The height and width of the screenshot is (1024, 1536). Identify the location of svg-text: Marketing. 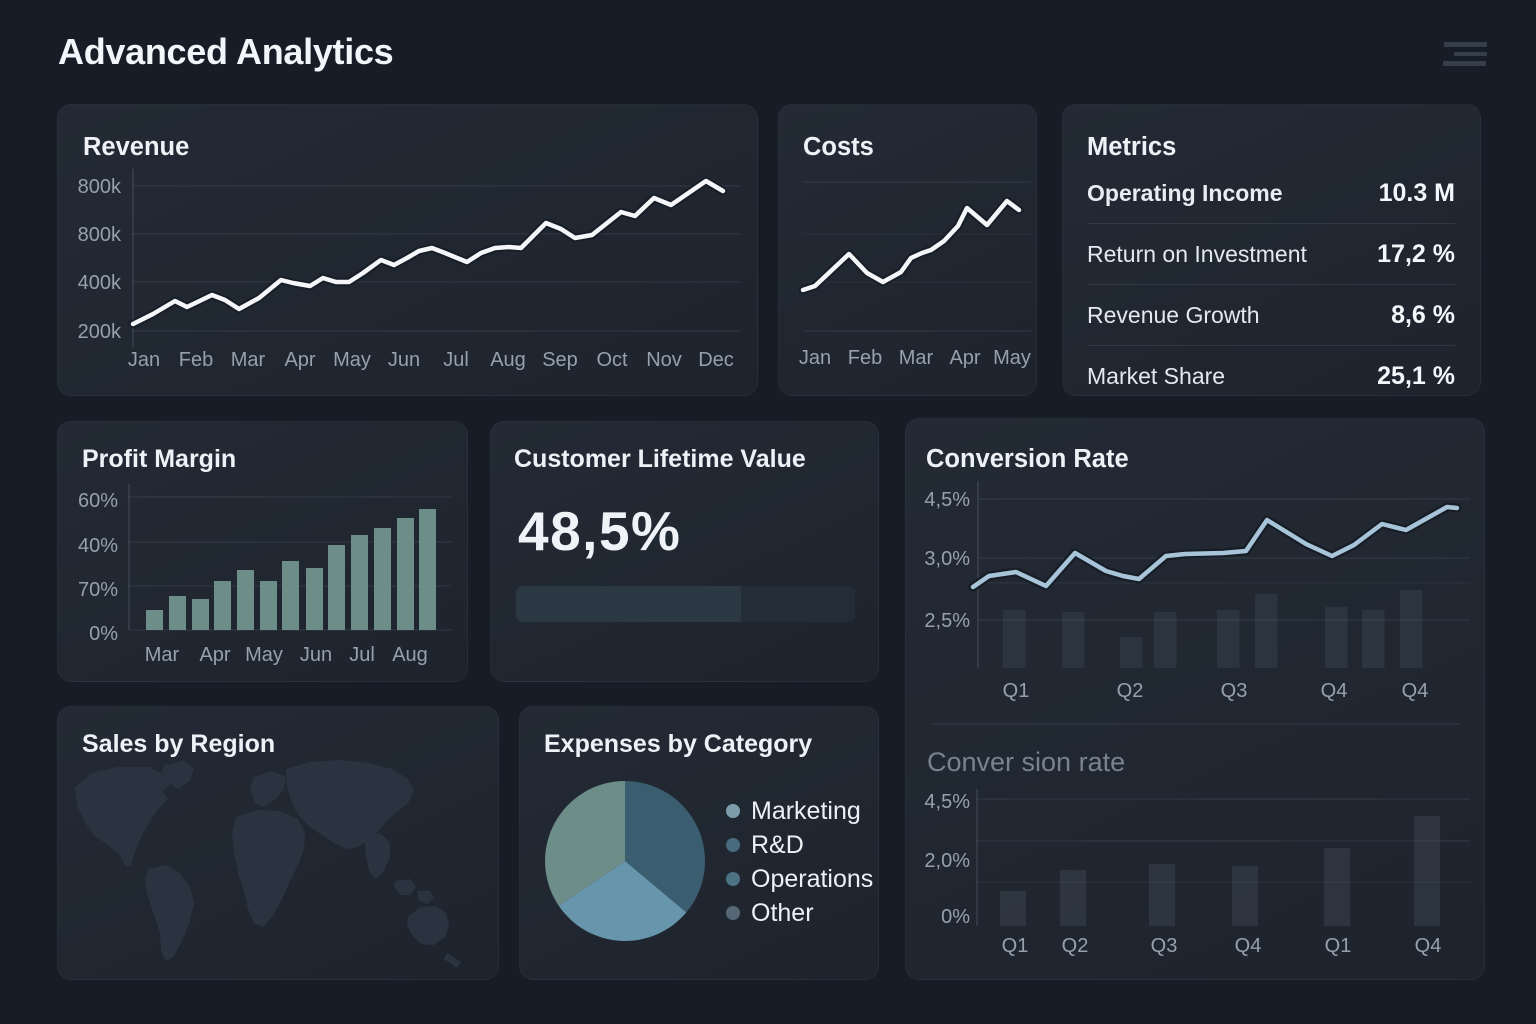
(806, 811).